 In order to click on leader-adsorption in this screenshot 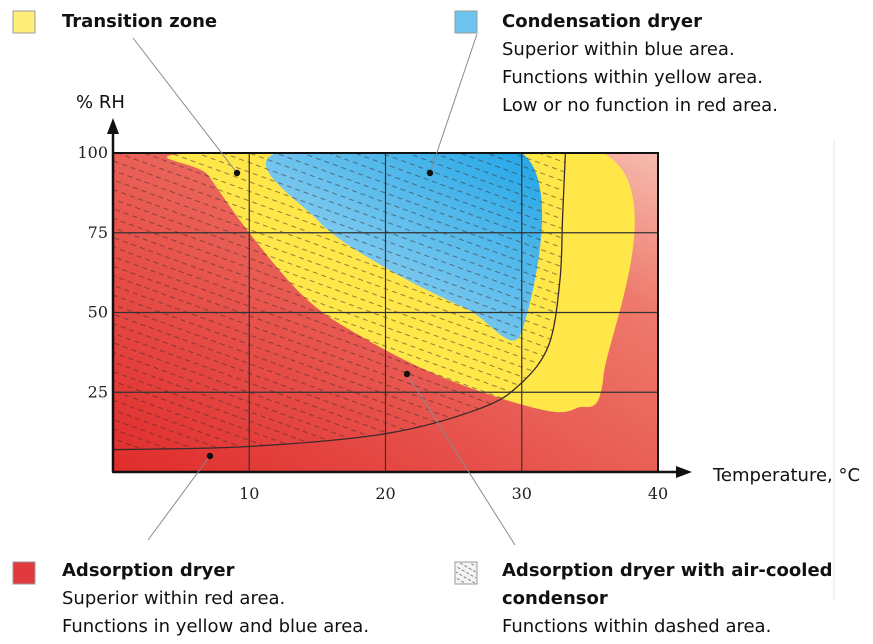, I will do `click(179, 498)`.